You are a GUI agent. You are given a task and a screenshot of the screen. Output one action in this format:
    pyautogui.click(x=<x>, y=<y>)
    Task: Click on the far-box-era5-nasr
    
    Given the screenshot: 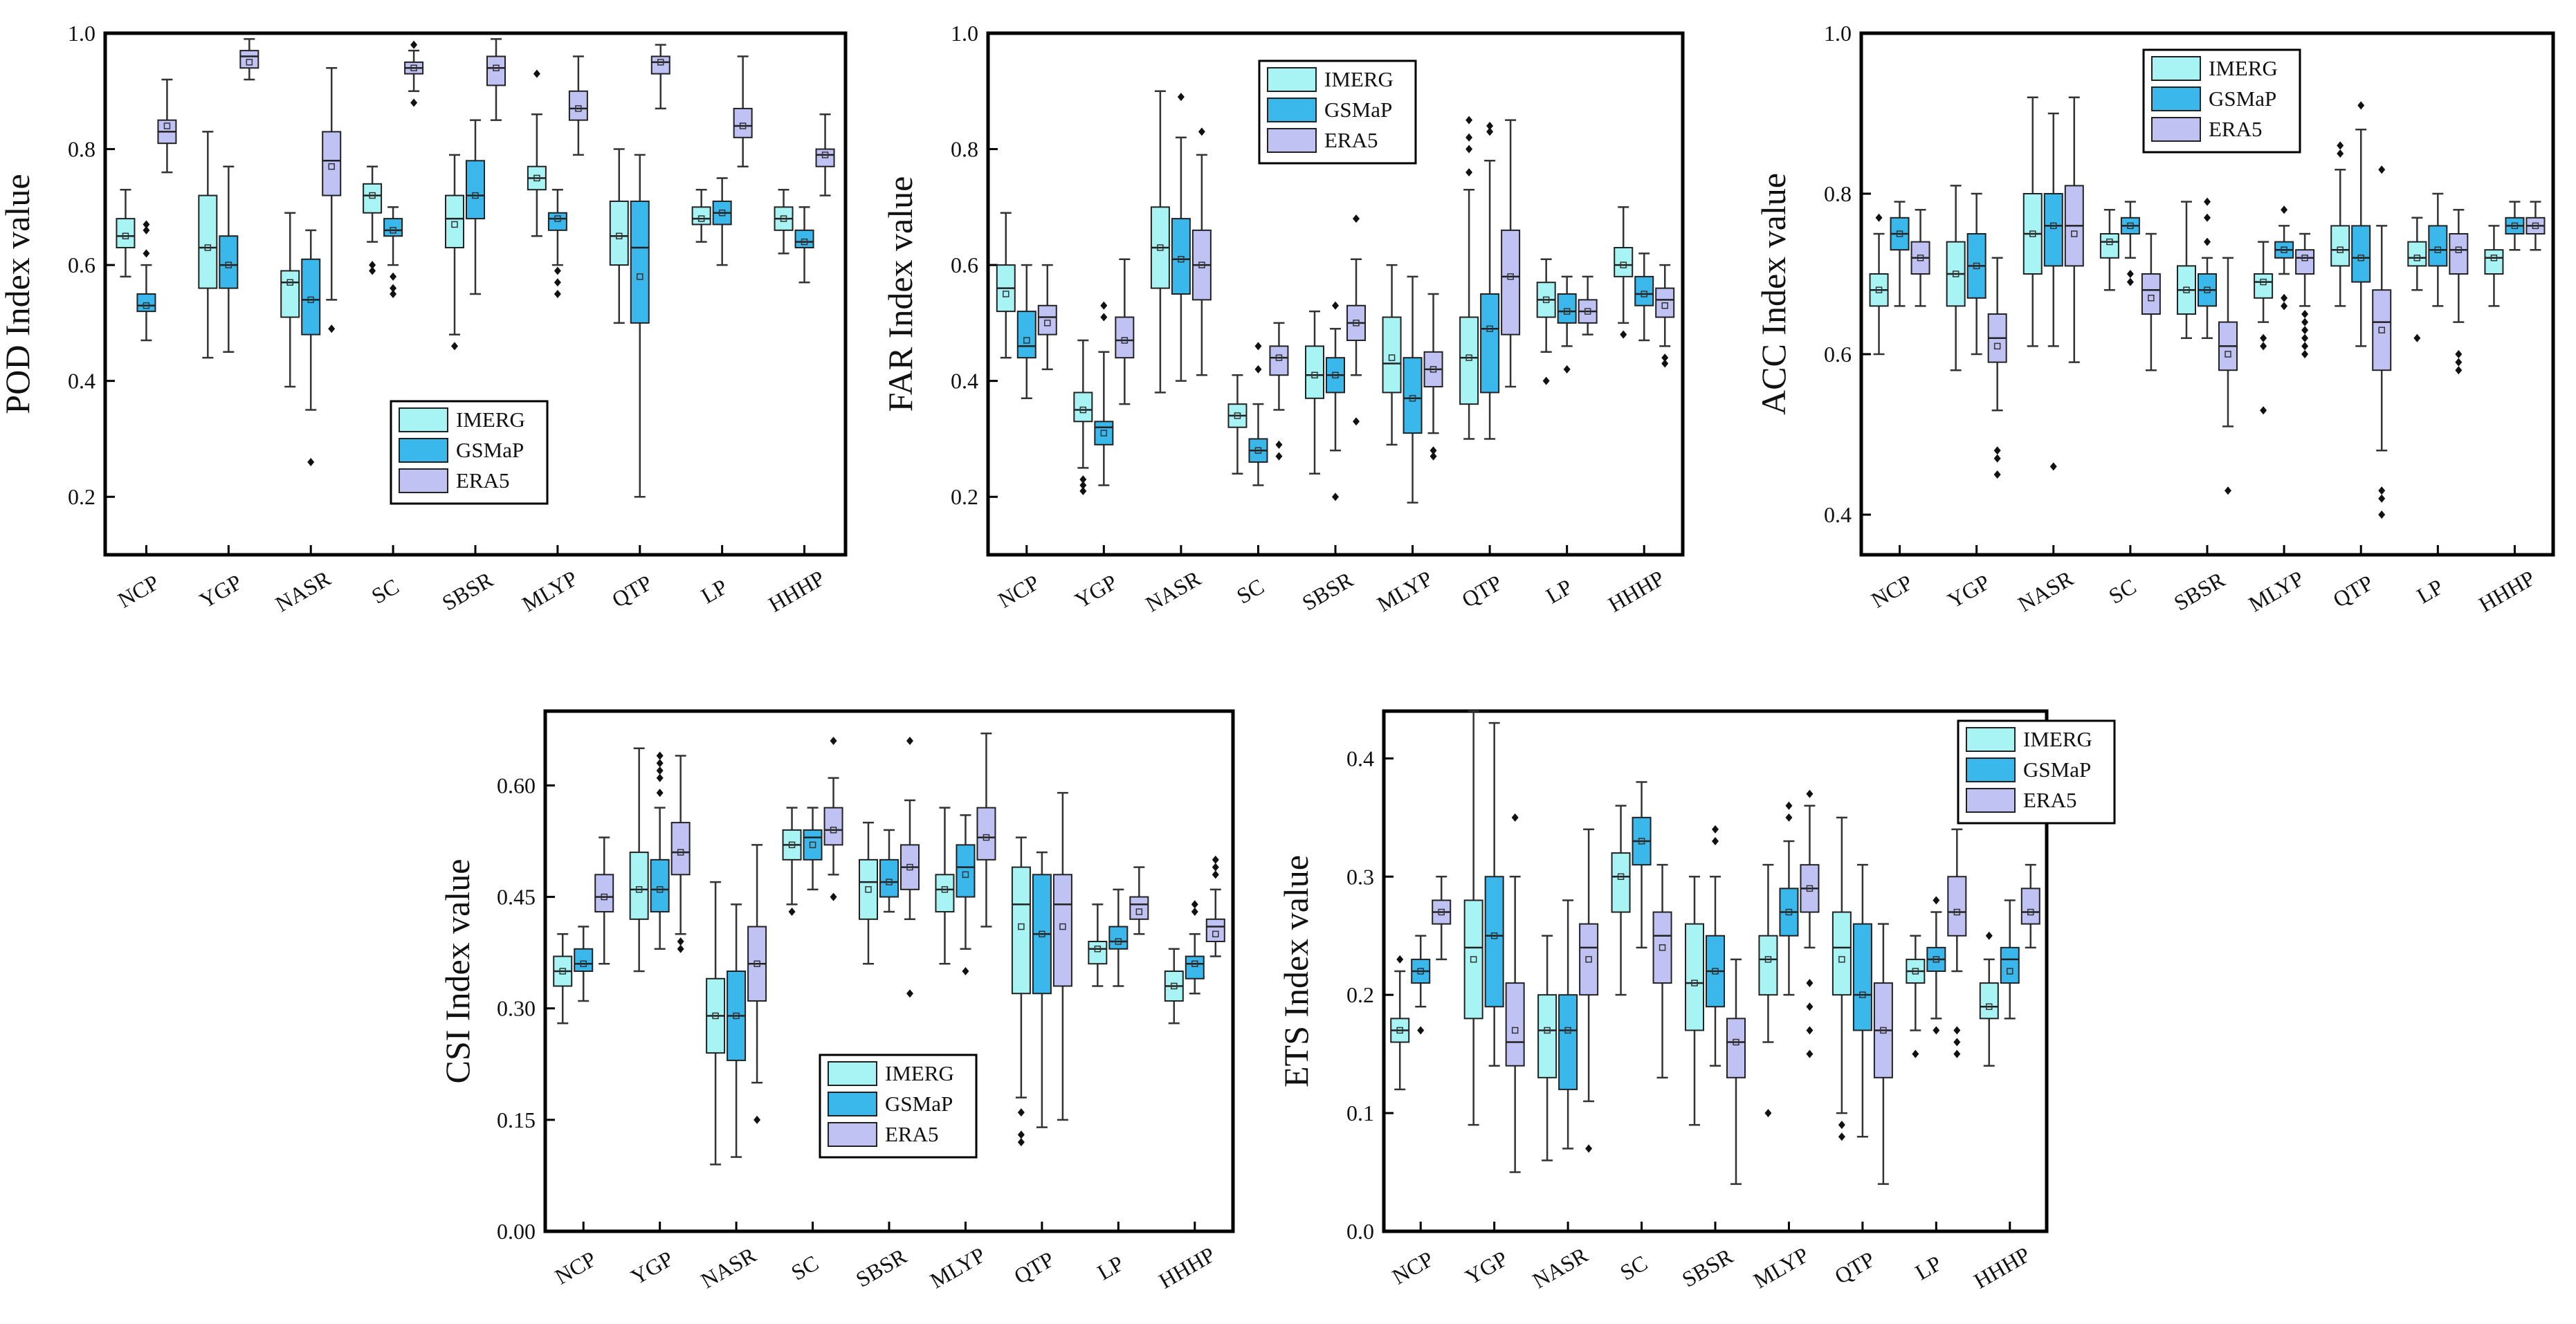 What is the action you would take?
    pyautogui.click(x=1202, y=251)
    